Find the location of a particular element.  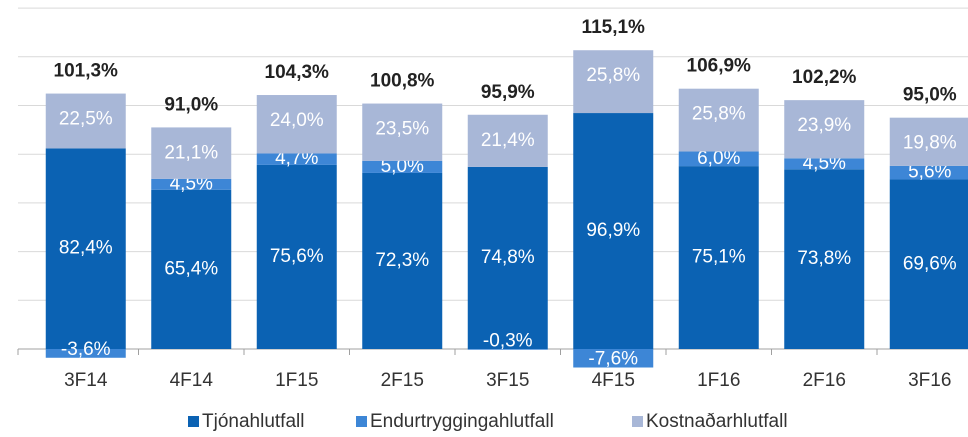

legend-label: Endurtryggingahlutfall is located at coordinates (462, 421).